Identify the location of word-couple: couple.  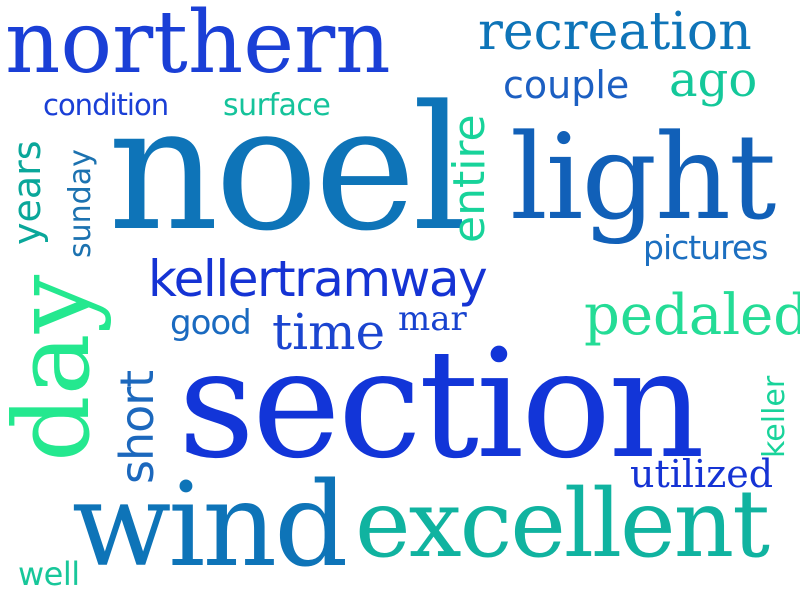
(566, 85).